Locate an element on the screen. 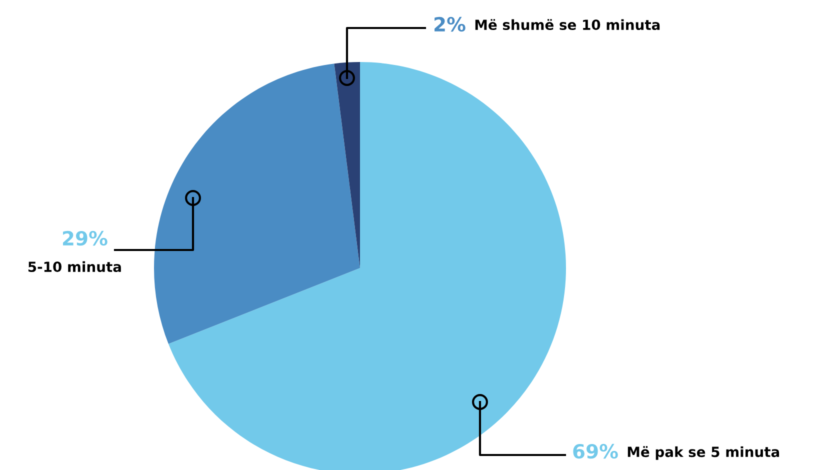 The height and width of the screenshot is (470, 814). data-label: 2% is located at coordinates (450, 24).